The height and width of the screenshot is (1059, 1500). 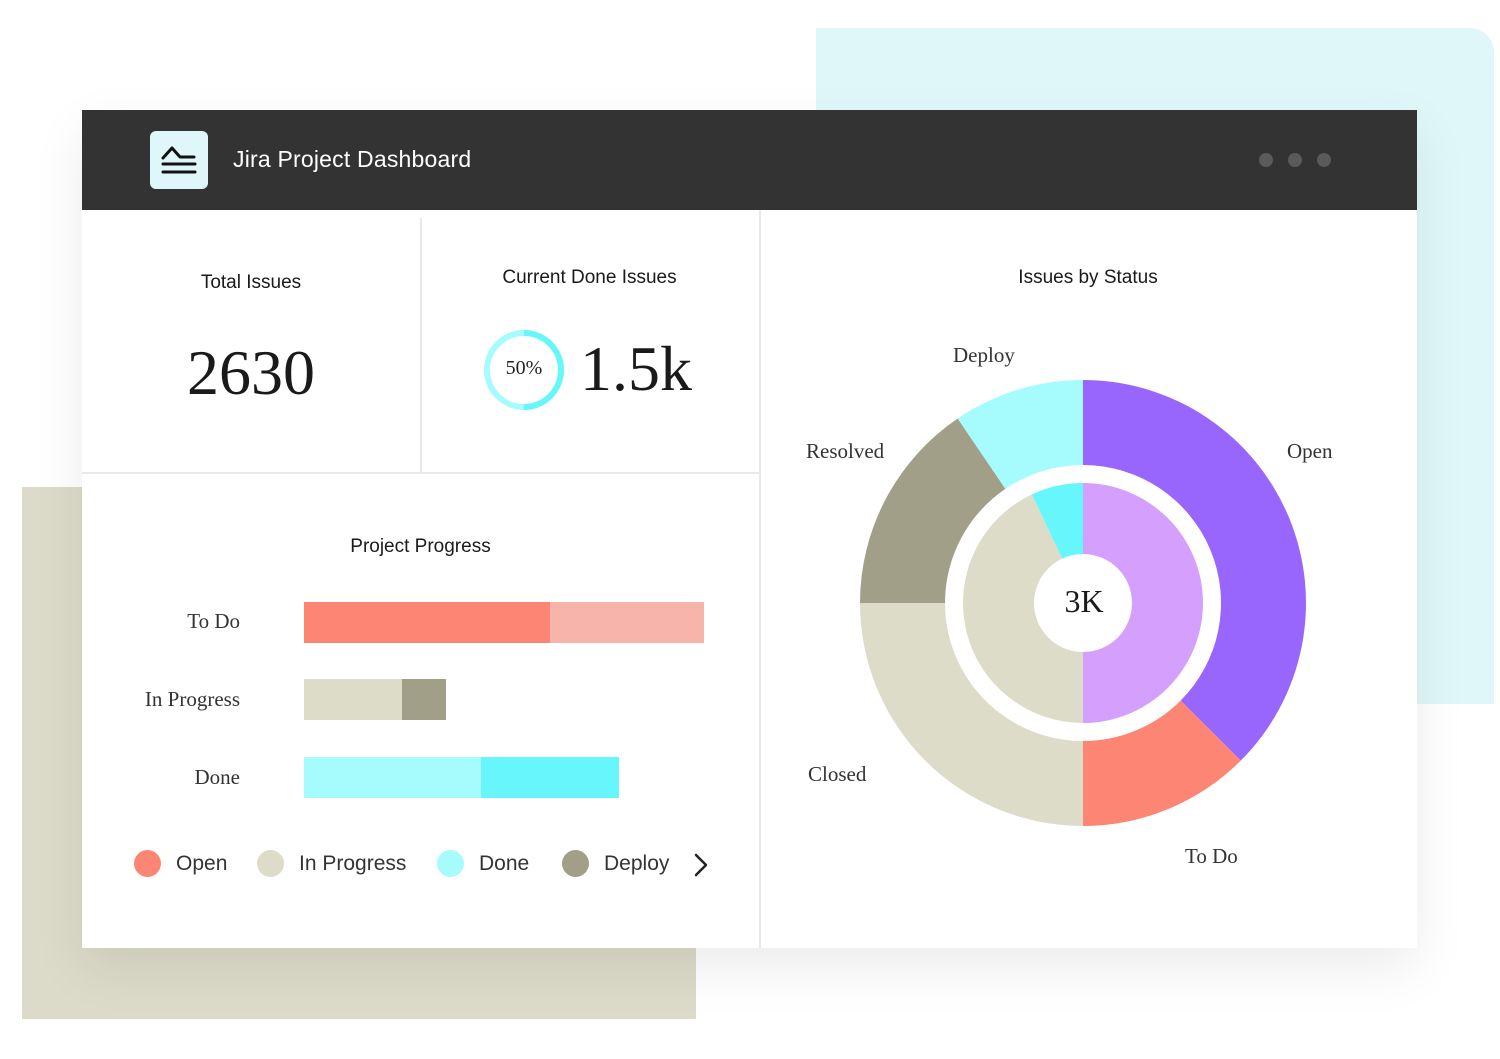 What do you see at coordinates (251, 282) in the screenshot?
I see `total-issues-title: Total Issues` at bounding box center [251, 282].